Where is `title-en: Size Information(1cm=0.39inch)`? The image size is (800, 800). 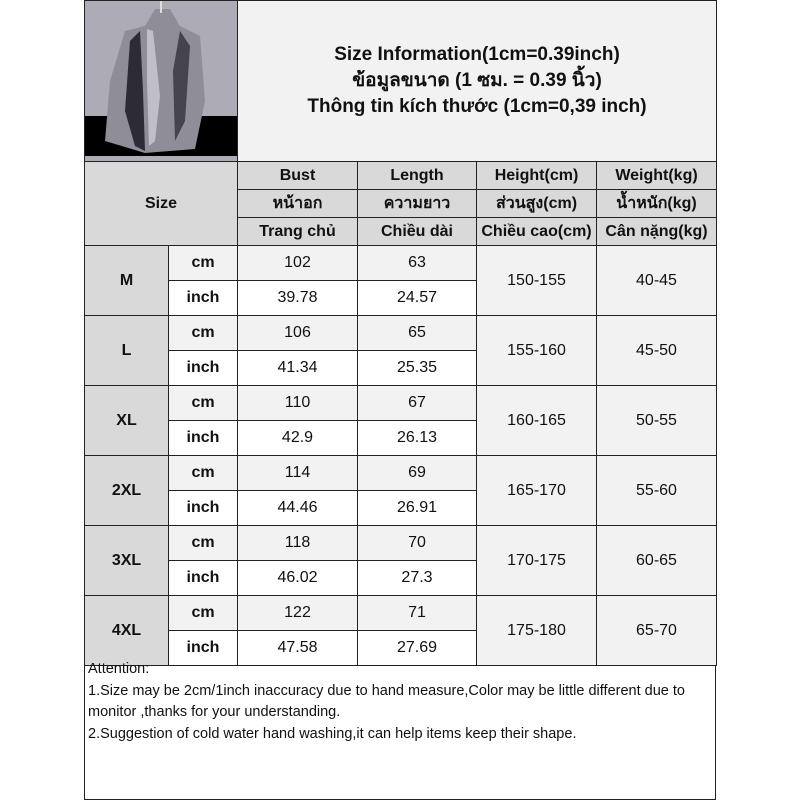 title-en: Size Information(1cm=0.39inch) is located at coordinates (477, 54).